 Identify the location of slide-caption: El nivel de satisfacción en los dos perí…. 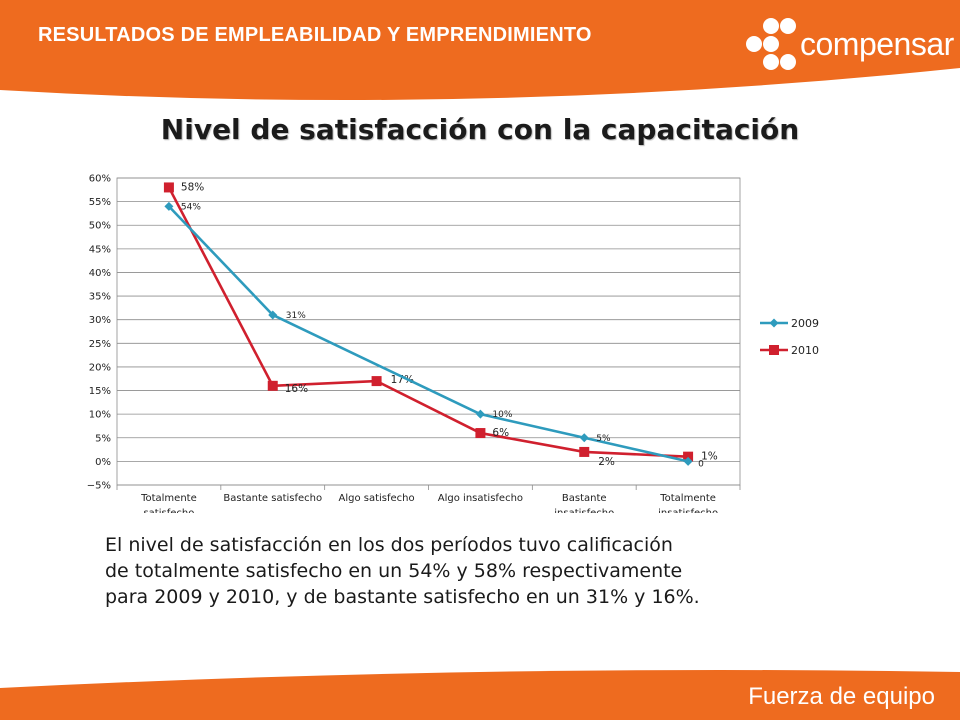
(485, 571).